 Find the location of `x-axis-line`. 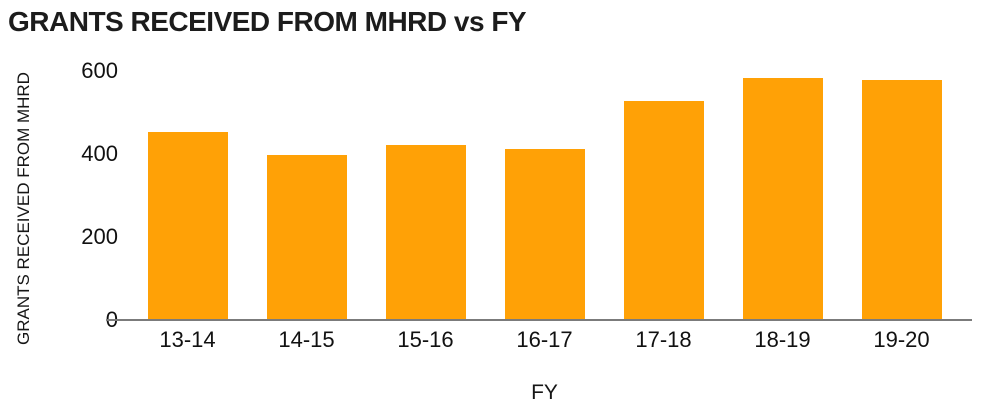

x-axis-line is located at coordinates (539, 320).